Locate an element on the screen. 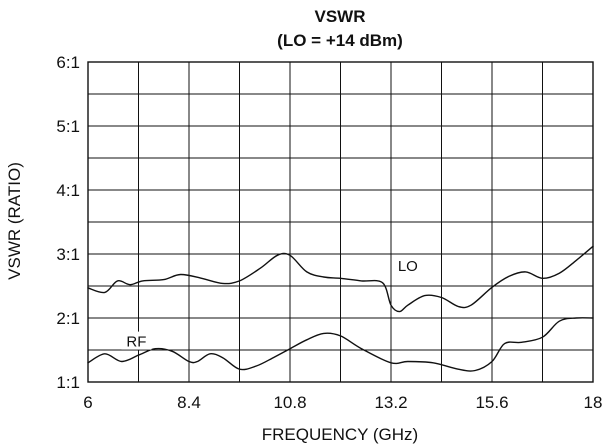  series-line-rf is located at coordinates (340, 344).